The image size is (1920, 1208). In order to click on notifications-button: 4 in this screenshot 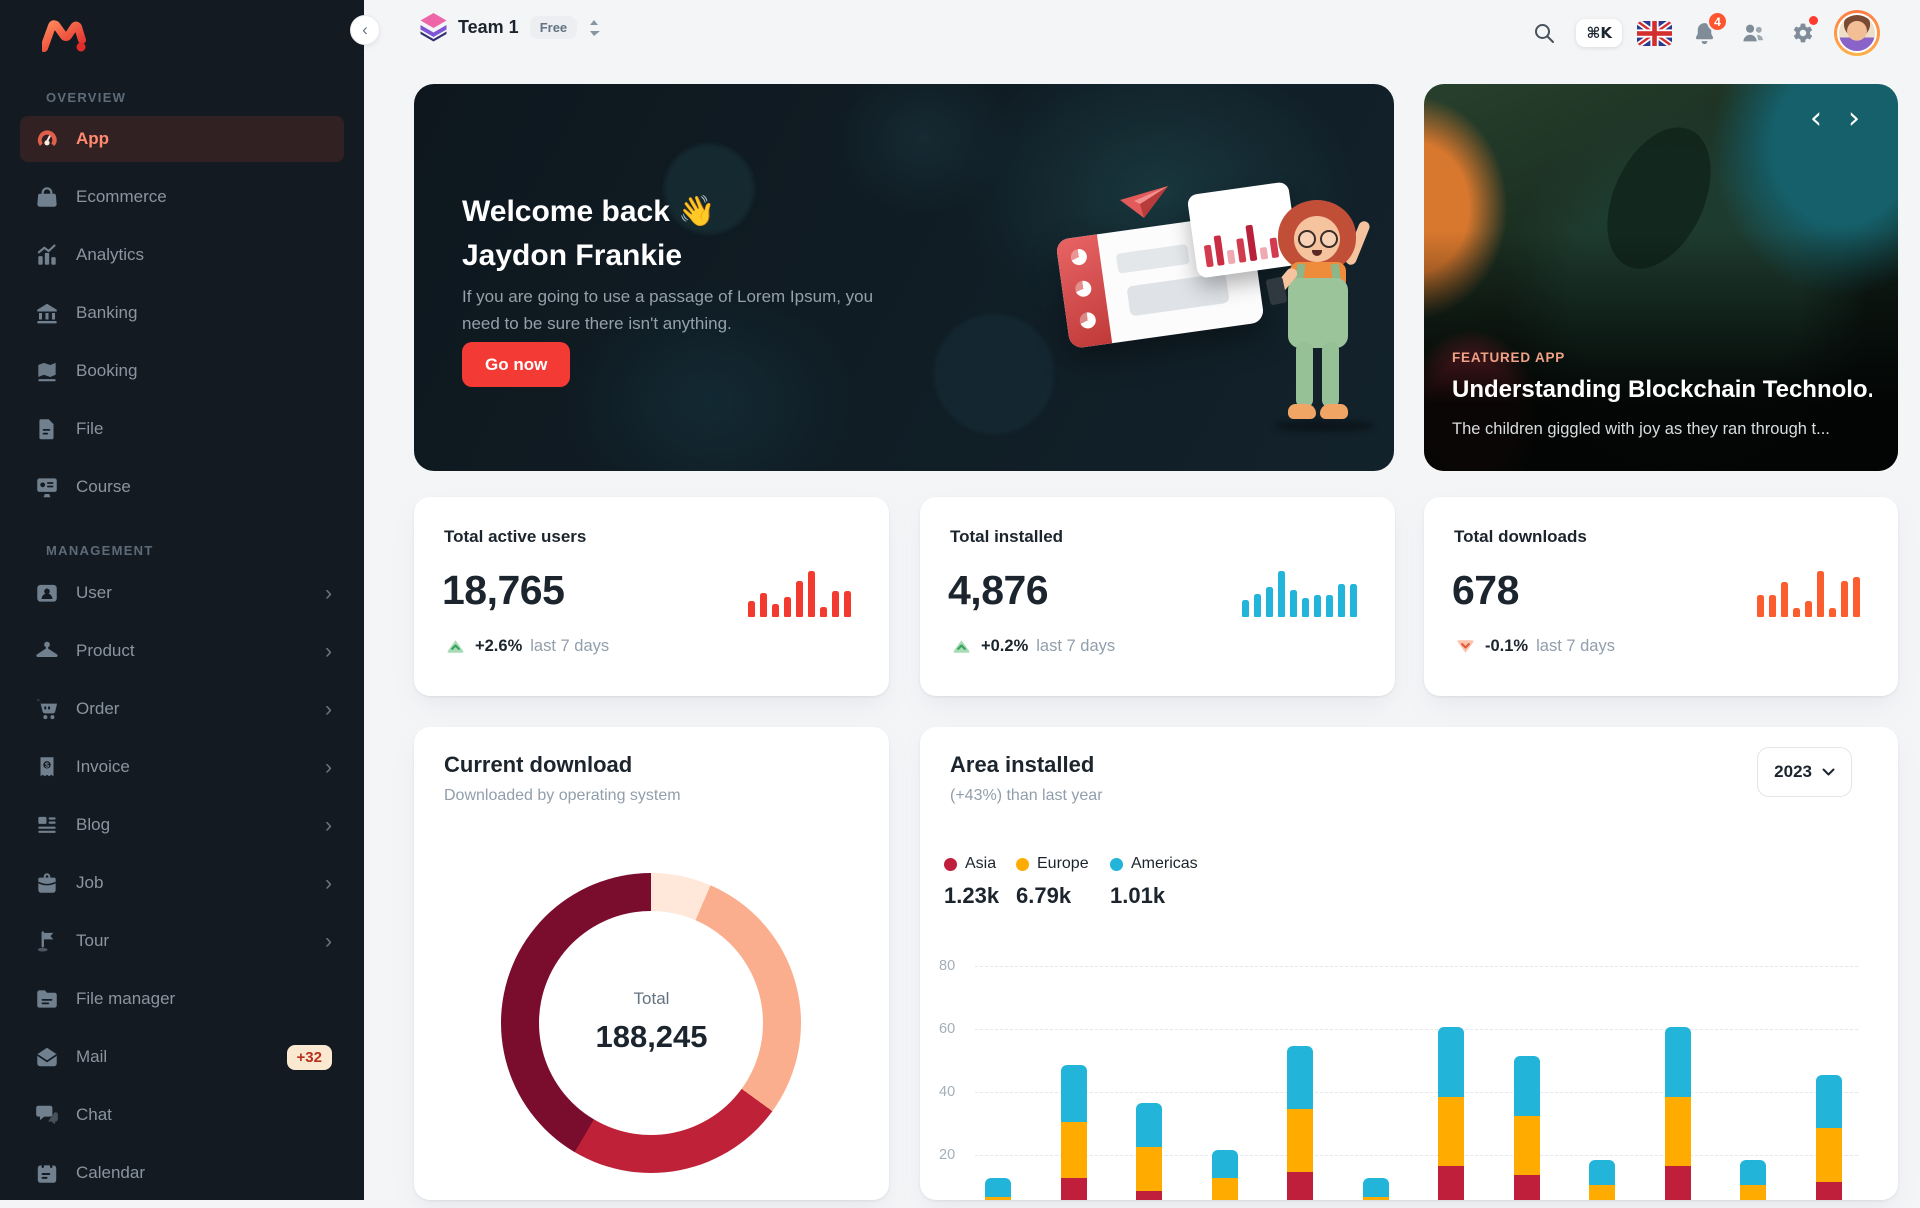, I will do `click(1707, 30)`.